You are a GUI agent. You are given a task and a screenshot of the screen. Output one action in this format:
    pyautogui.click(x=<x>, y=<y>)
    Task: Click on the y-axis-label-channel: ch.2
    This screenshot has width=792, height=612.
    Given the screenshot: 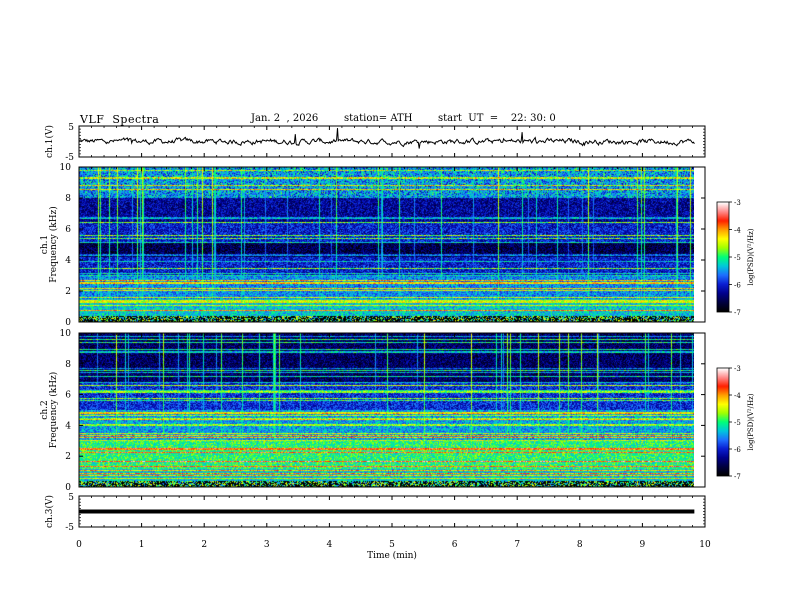 What is the action you would take?
    pyautogui.click(x=45, y=409)
    